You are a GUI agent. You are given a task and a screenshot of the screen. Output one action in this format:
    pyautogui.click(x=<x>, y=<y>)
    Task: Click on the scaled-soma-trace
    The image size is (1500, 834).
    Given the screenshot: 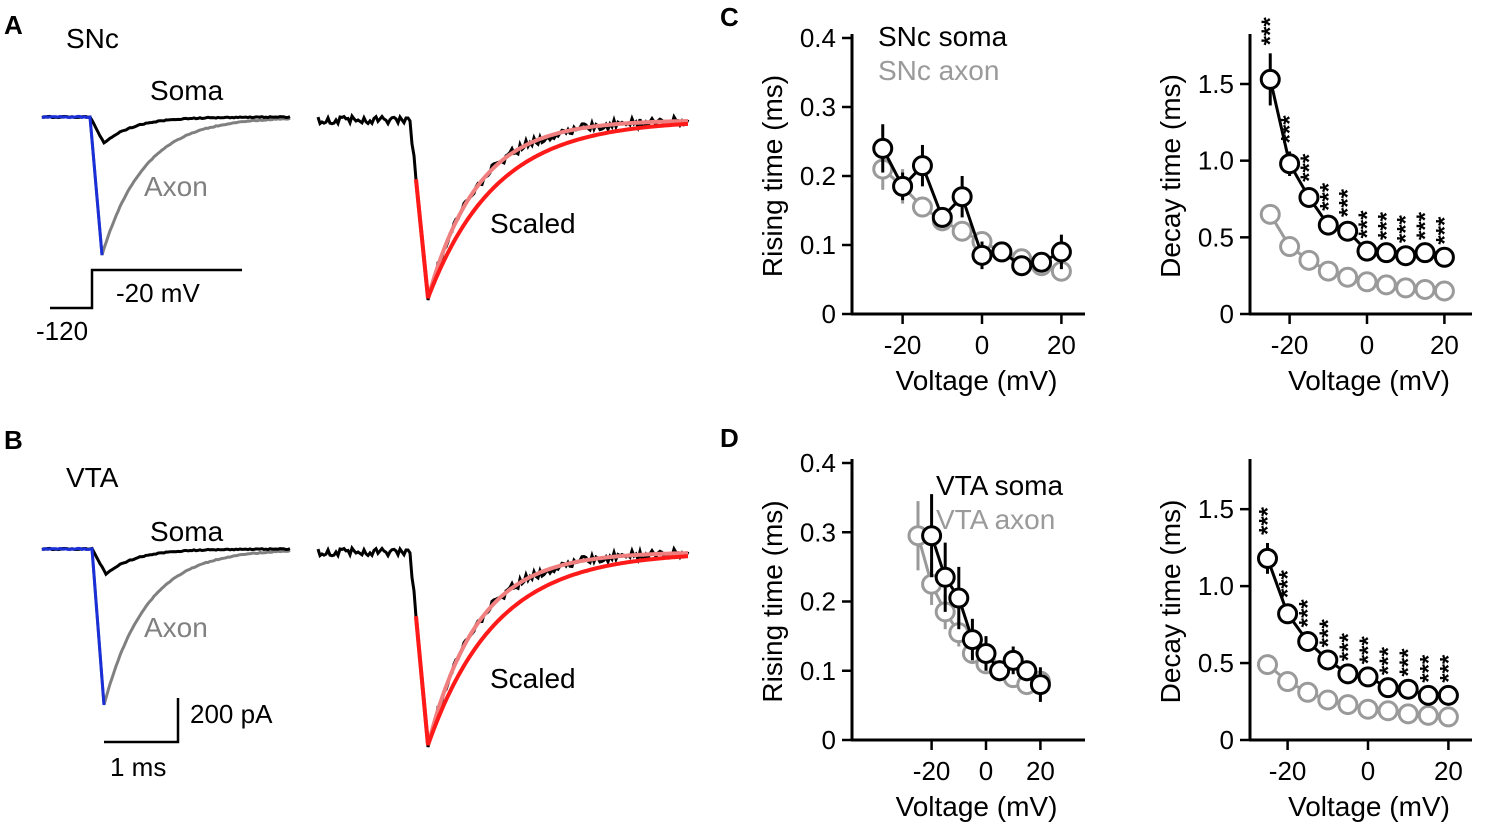 What is the action you would take?
    pyautogui.click(x=503, y=646)
    